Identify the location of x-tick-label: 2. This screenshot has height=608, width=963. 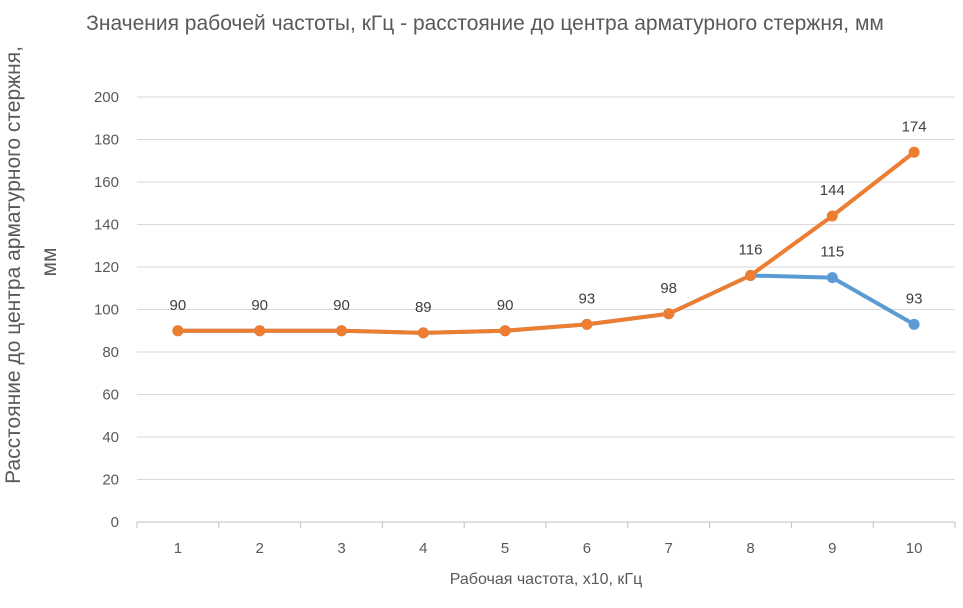
(260, 548).